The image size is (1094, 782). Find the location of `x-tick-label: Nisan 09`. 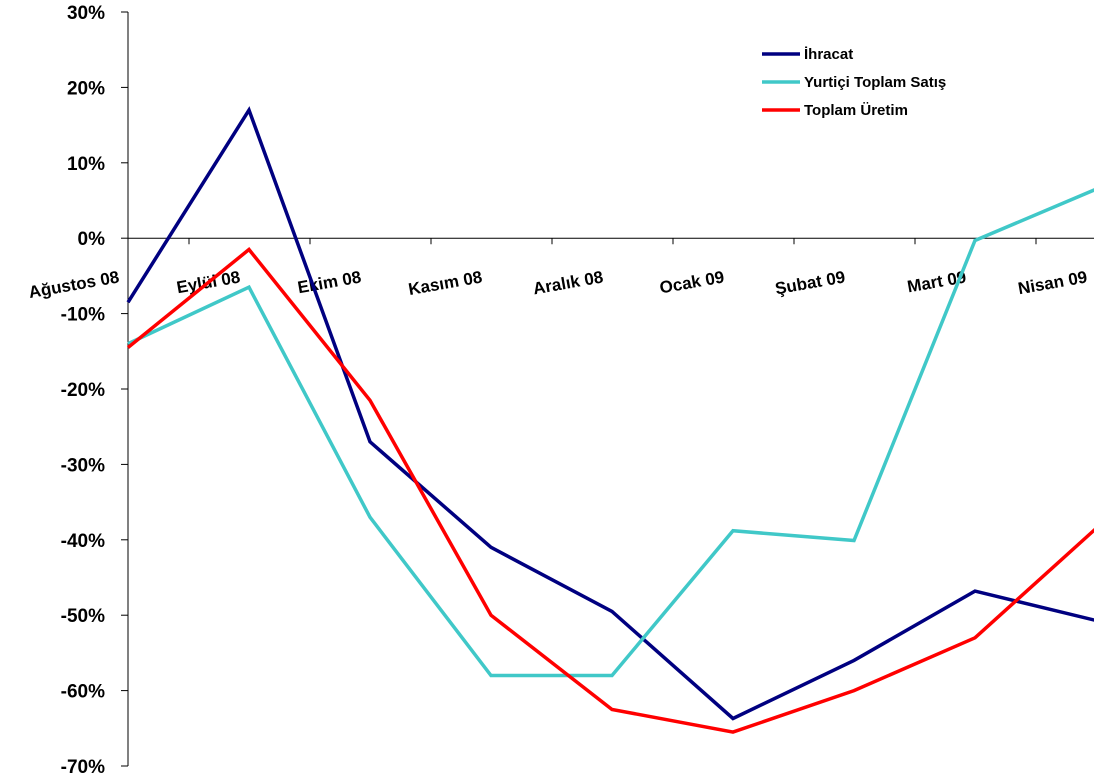

x-tick-label: Nisan 09 is located at coordinates (1053, 282).